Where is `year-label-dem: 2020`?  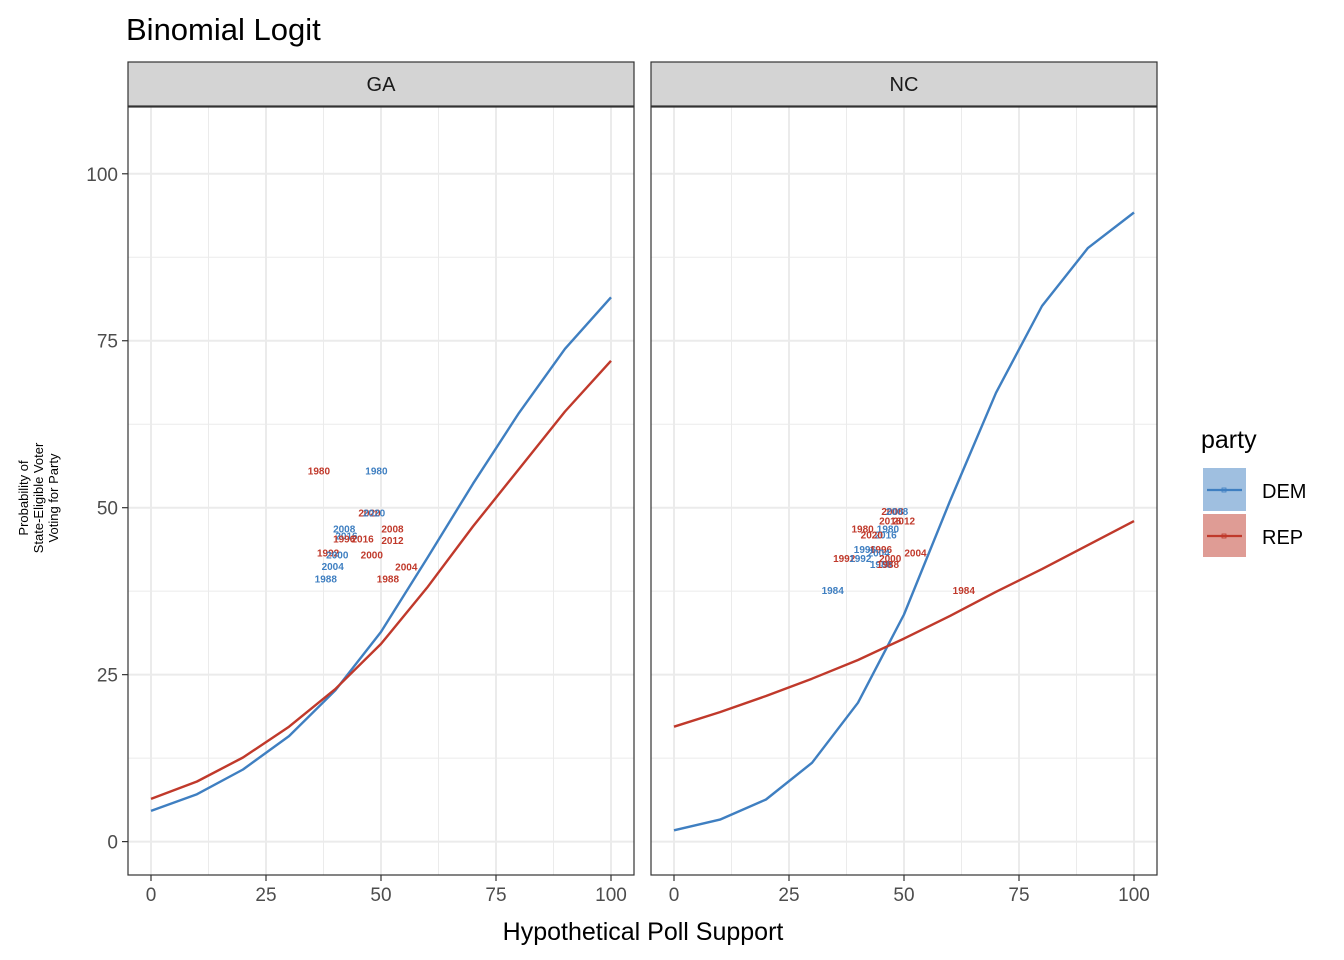
year-label-dem: 2020 is located at coordinates (374, 513).